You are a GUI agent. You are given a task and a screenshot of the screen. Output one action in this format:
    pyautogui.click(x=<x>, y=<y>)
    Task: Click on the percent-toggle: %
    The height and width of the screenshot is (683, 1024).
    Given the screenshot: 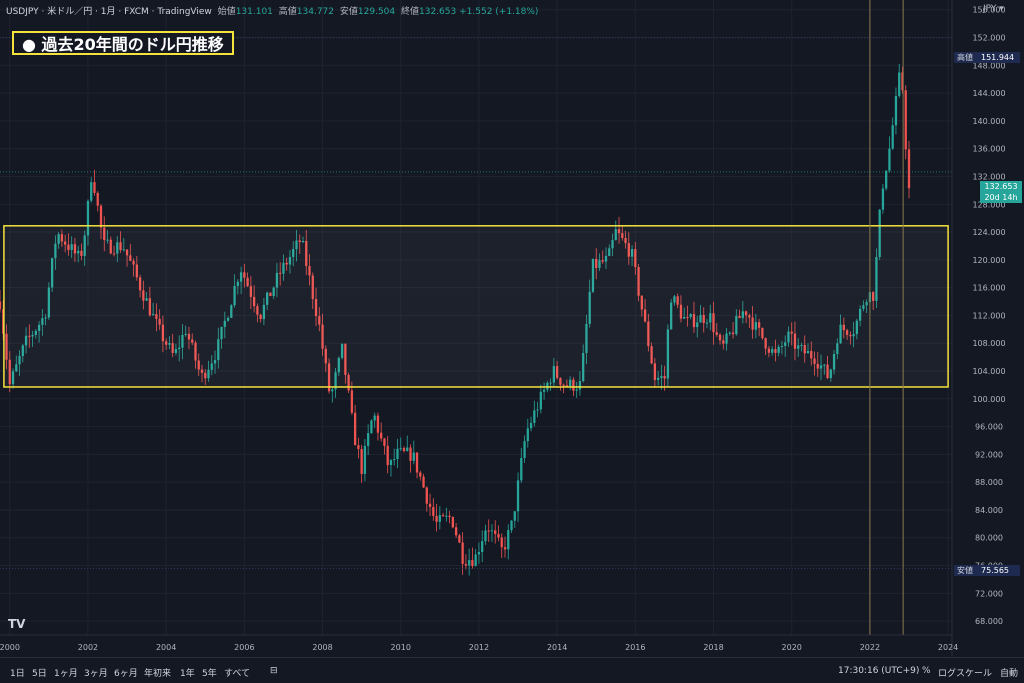 What is the action you would take?
    pyautogui.click(x=926, y=671)
    